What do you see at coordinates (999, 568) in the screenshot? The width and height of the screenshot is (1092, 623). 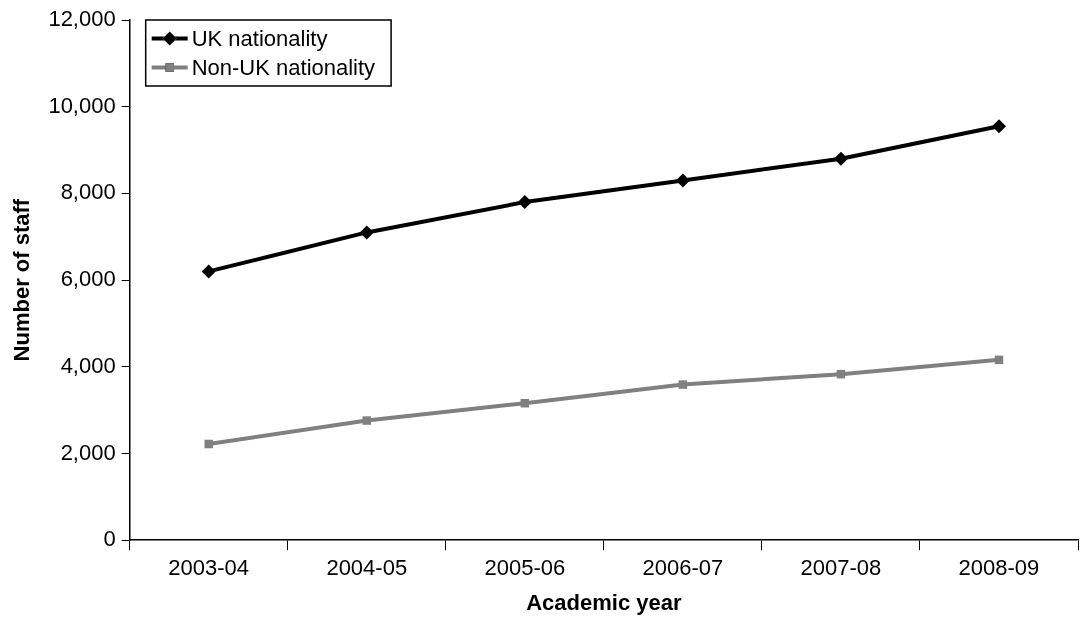 I see `x-tick-label: 2008-09` at bounding box center [999, 568].